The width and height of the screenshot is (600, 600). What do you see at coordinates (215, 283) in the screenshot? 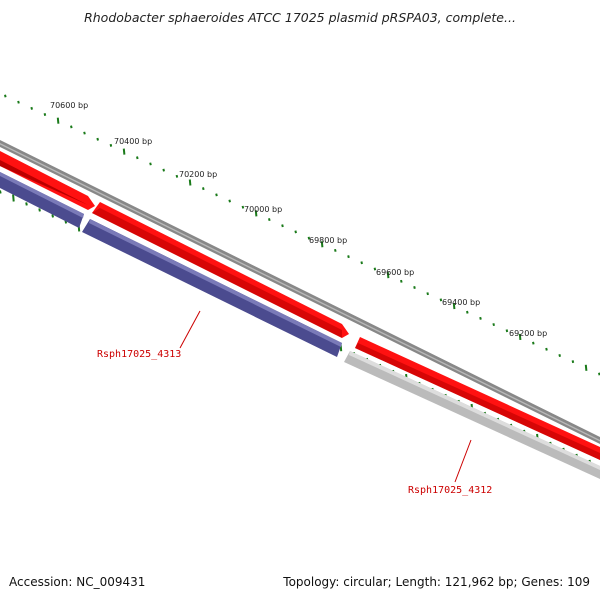
I see `reverse-gene-arrow-rsph17025-4313-highlight` at bounding box center [215, 283].